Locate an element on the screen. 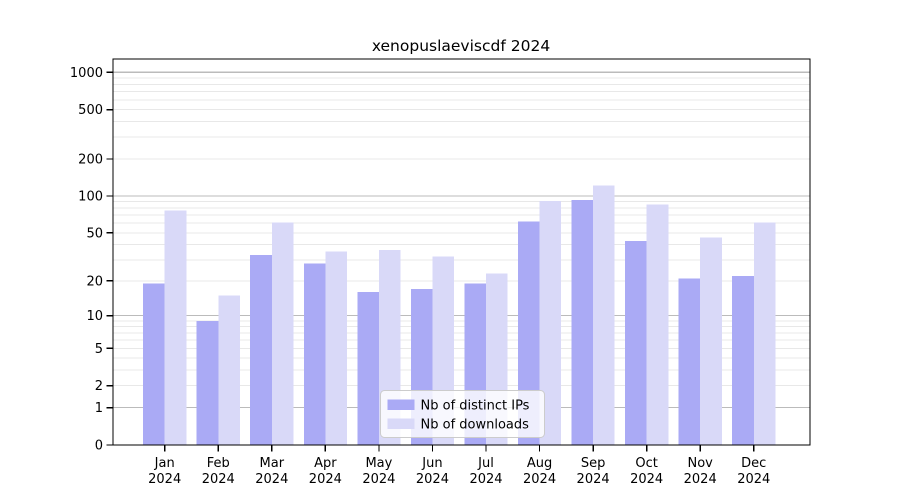  y-axis: 0 1 2 5 10 20 50 100 200 500 1000 is located at coordinates (91, 260).